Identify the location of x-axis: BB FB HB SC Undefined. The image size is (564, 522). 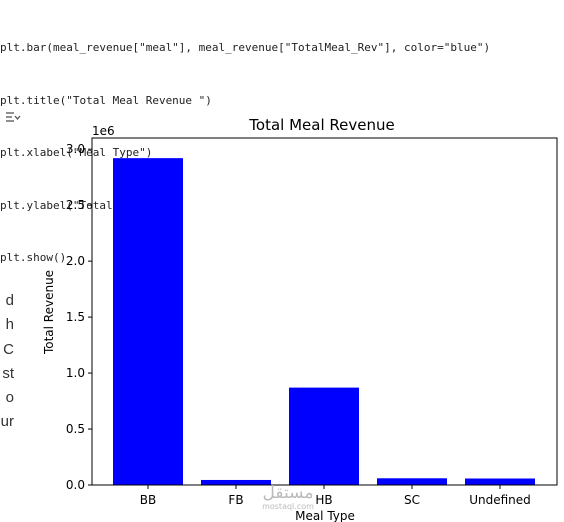
(335, 496).